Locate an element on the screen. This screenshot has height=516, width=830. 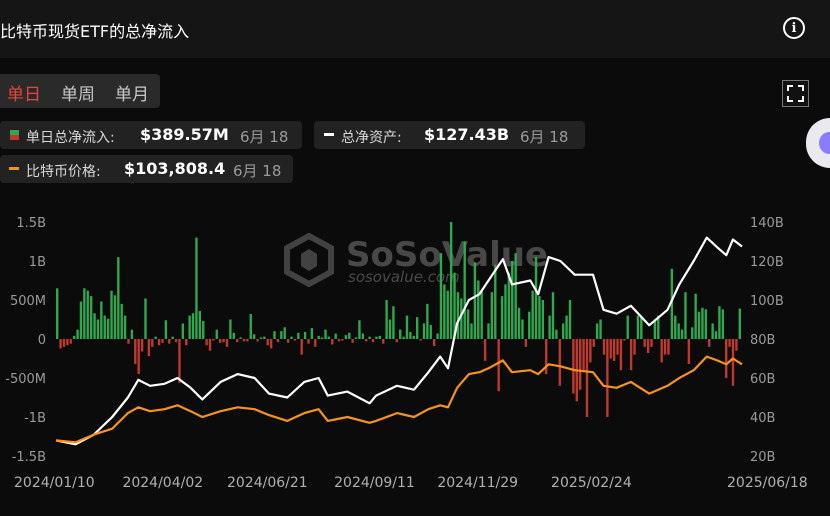
net-assets-label: 总净资产: is located at coordinates (371, 138).